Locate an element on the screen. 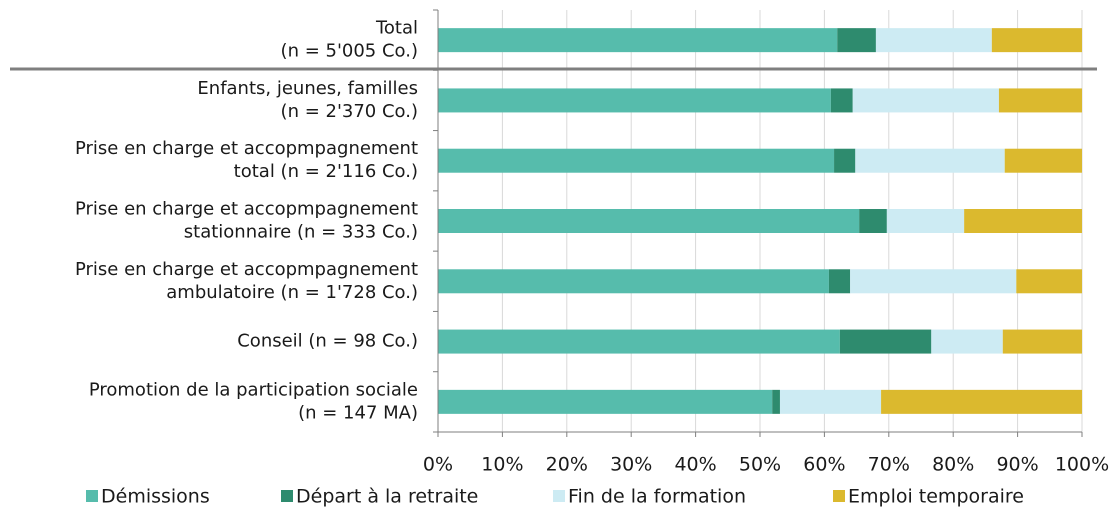  y-tick-label: total (n = 2'116 Co.) is located at coordinates (326, 171).